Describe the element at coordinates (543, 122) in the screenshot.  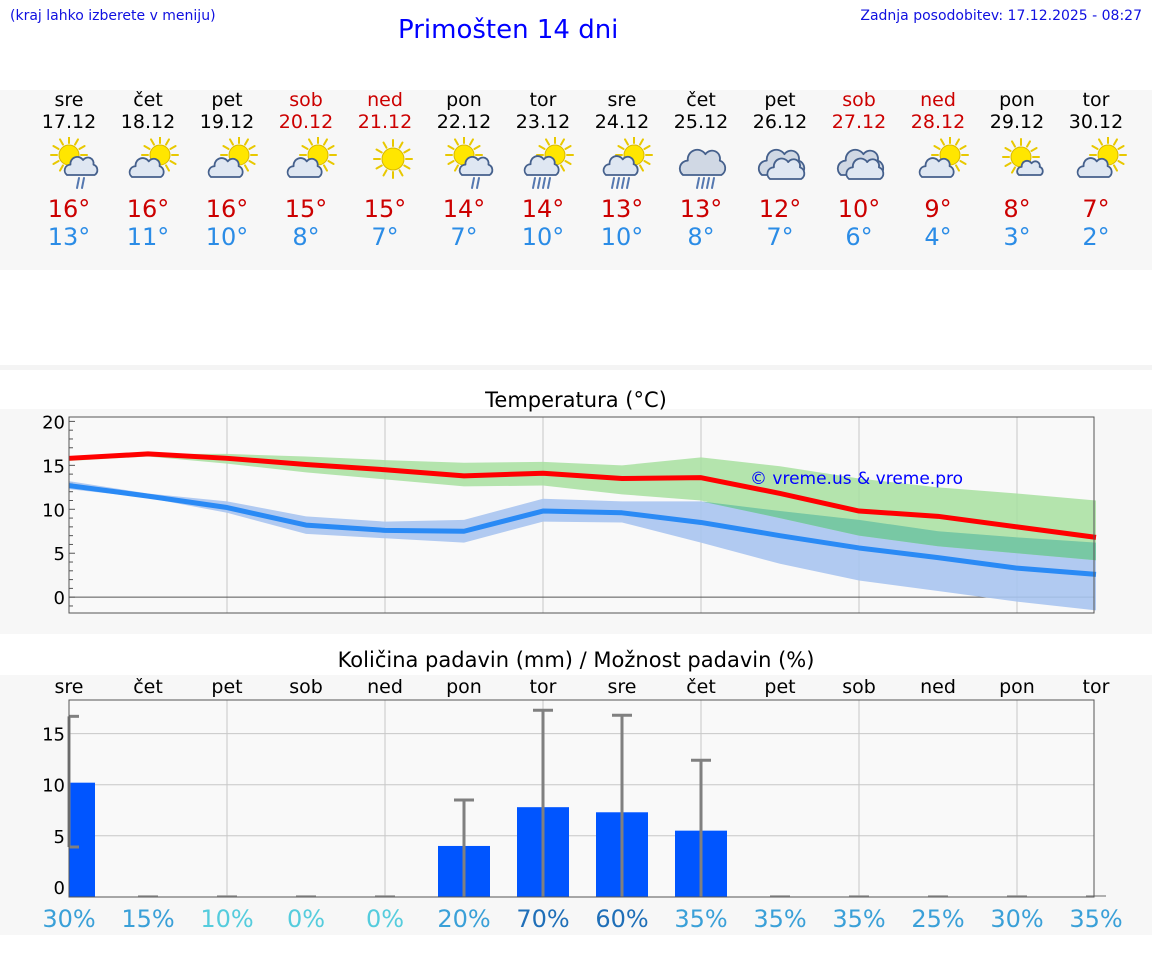
I see `day-date: 23.12` at that location.